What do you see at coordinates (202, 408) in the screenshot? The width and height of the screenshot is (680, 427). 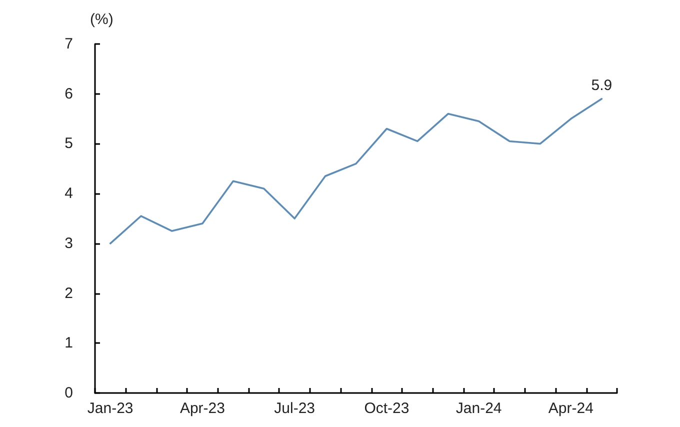 I see `x-tick-label: Apr-23` at bounding box center [202, 408].